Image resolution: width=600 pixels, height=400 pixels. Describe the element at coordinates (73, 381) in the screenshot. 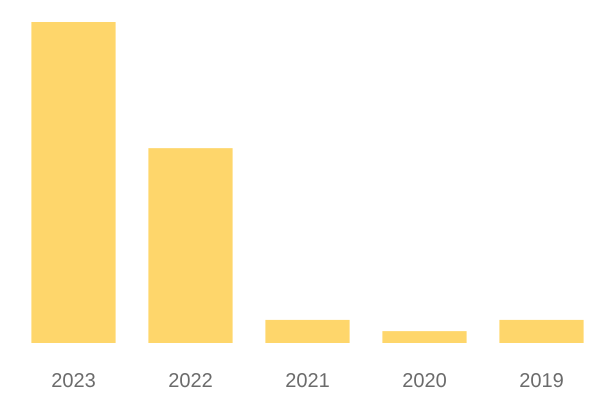

I see `x-tick-label: 2023` at that location.